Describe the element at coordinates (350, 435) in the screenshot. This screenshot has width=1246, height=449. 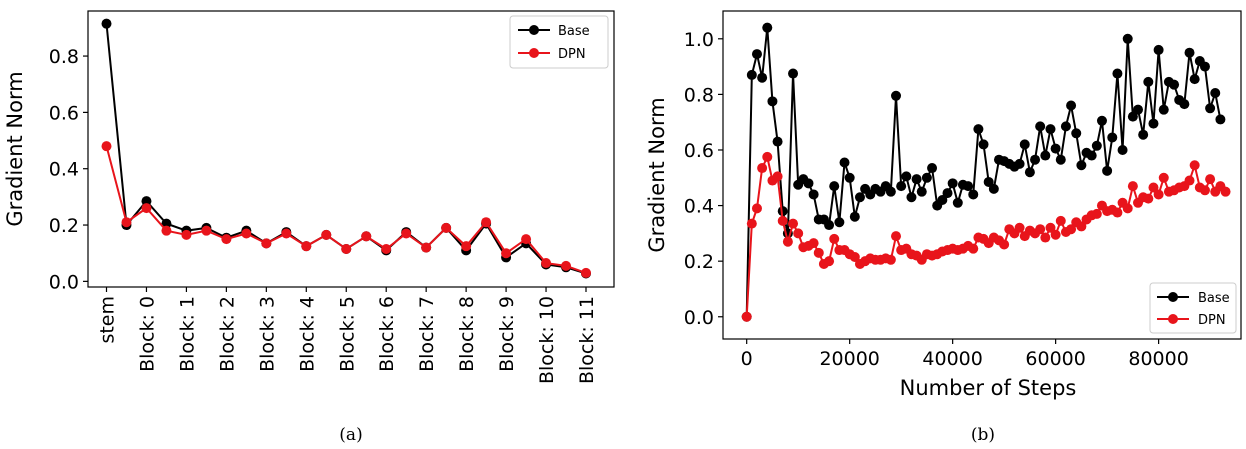
I see `panel-a-caption: (a)` at that location.